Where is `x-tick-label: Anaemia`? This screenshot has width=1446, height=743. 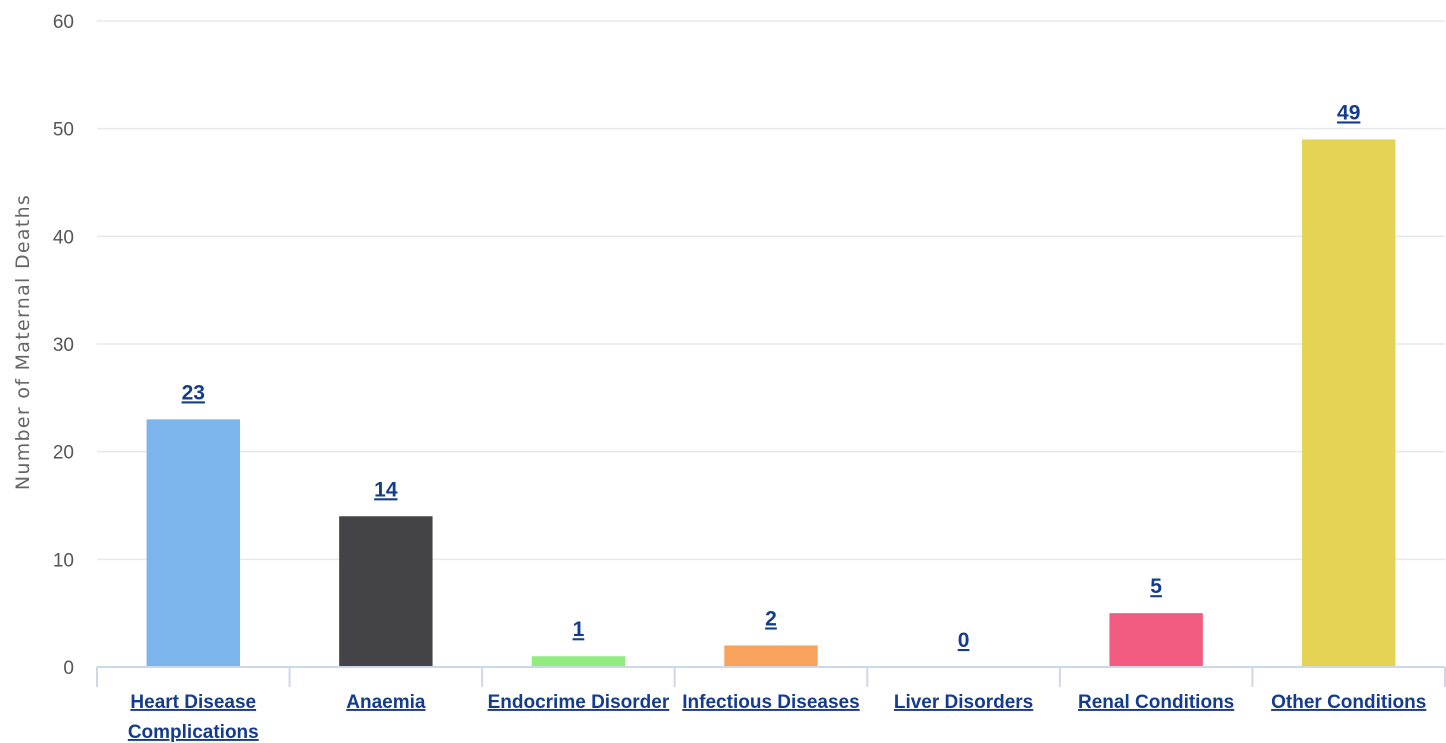
x-tick-label: Anaemia is located at coordinates (386, 702).